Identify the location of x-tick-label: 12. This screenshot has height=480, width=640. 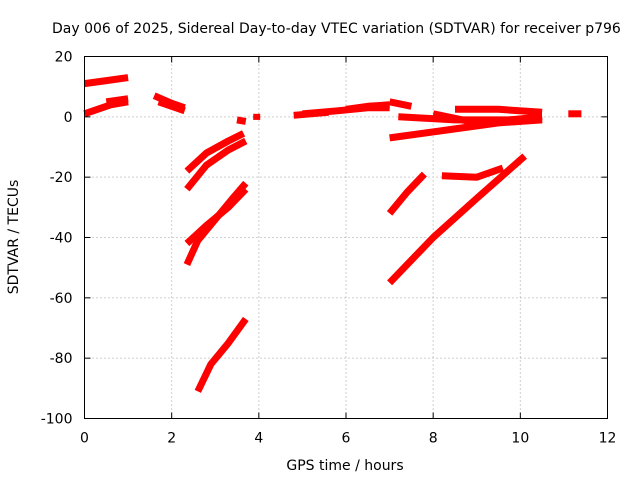
(608, 439).